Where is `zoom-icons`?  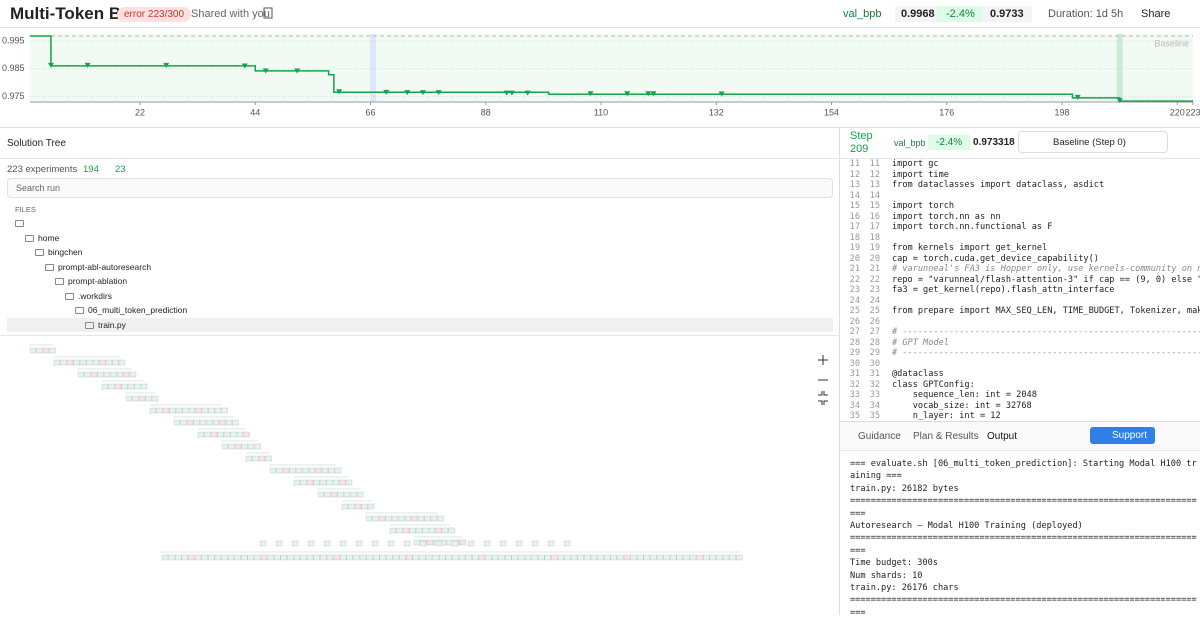 zoom-icons is located at coordinates (823, 380).